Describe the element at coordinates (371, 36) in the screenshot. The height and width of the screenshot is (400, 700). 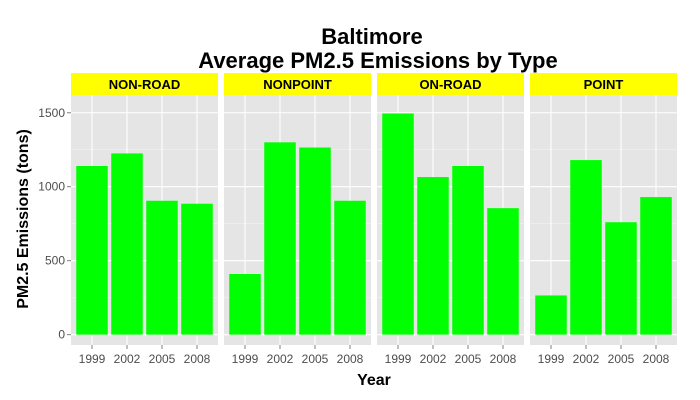
I see `chart-title: Baltimore` at that location.